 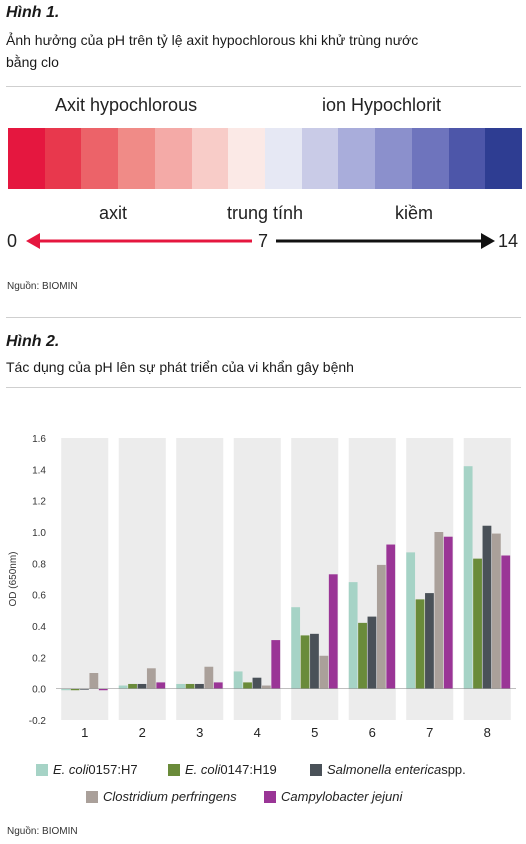 I want to click on figure2-title: Hình 2., so click(x=33, y=341).